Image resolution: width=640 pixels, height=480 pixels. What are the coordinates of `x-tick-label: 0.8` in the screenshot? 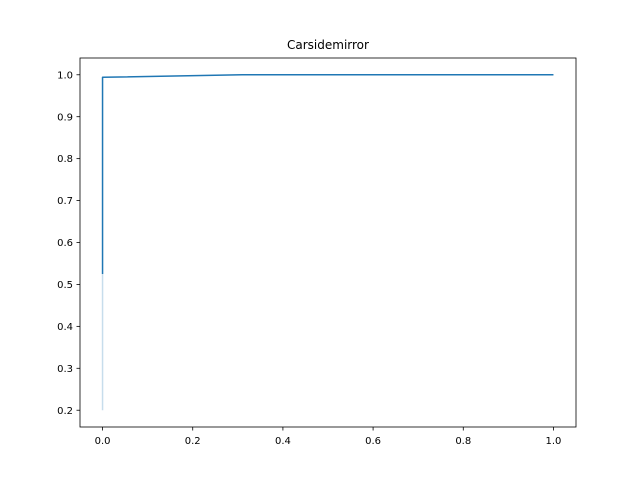 It's located at (463, 441).